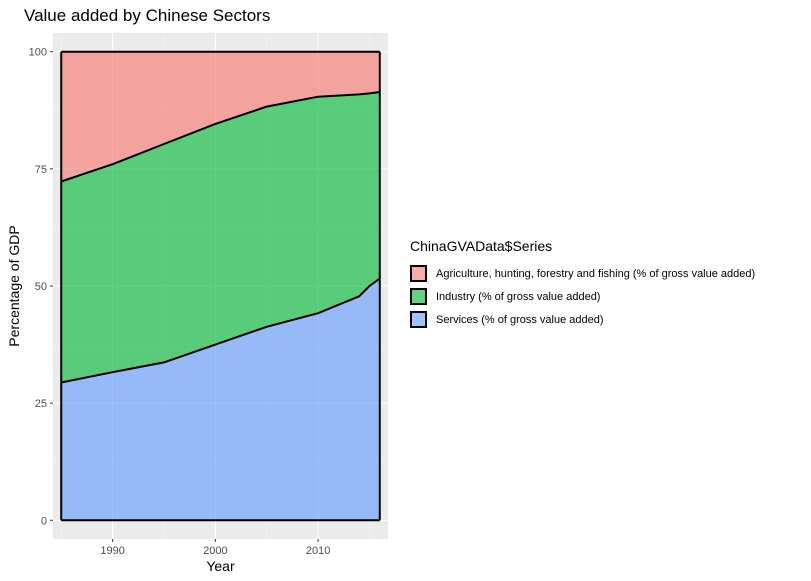 The height and width of the screenshot is (581, 811). I want to click on x-tick-label: 1990, so click(112, 551).